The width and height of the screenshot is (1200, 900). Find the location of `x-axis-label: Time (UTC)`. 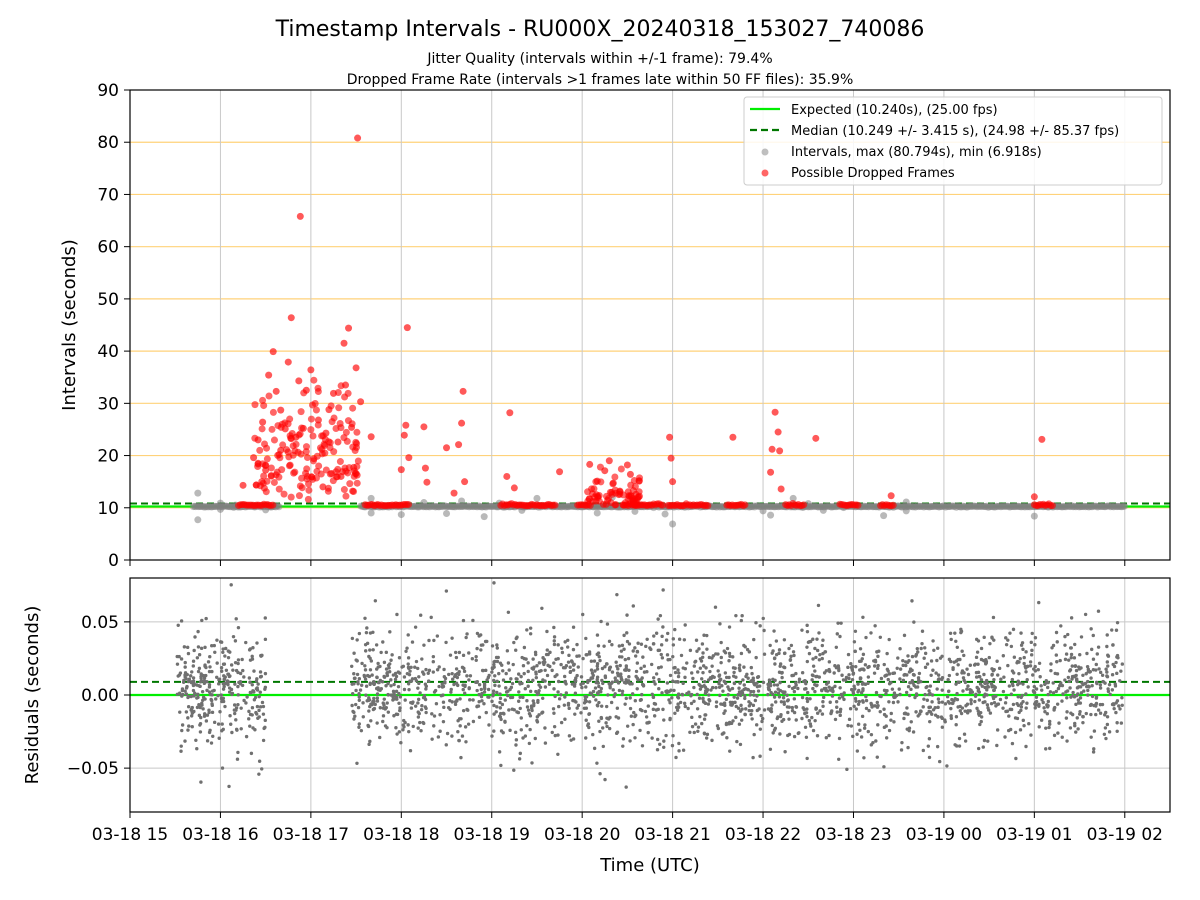

x-axis-label: Time (UTC) is located at coordinates (649, 865).